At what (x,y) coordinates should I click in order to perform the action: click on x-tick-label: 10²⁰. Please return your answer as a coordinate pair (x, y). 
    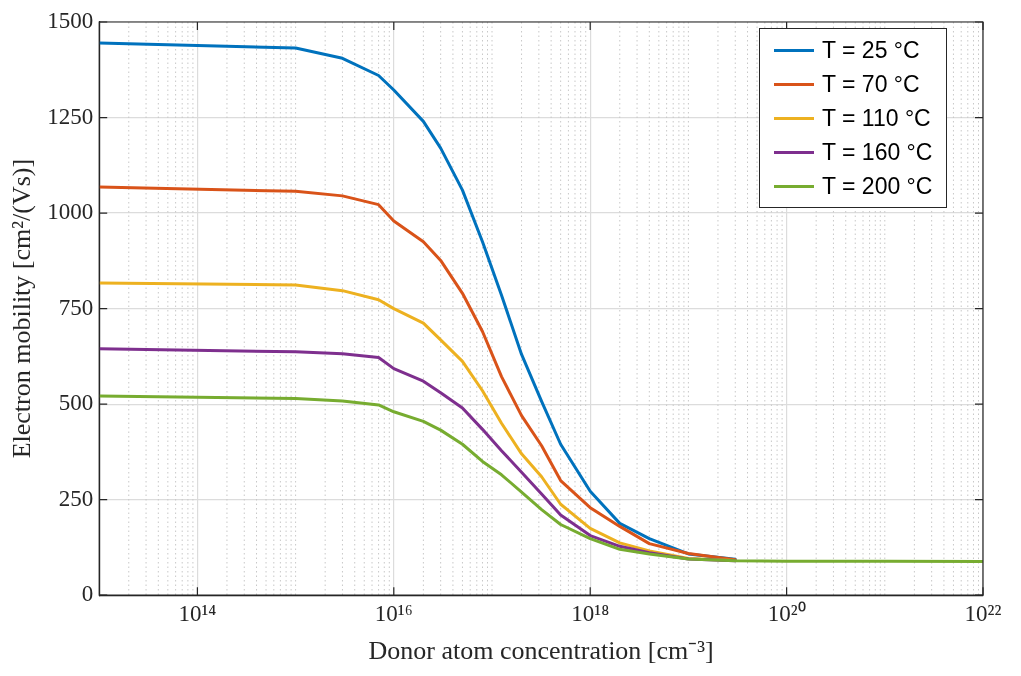
    Looking at the image, I should click on (786, 614).